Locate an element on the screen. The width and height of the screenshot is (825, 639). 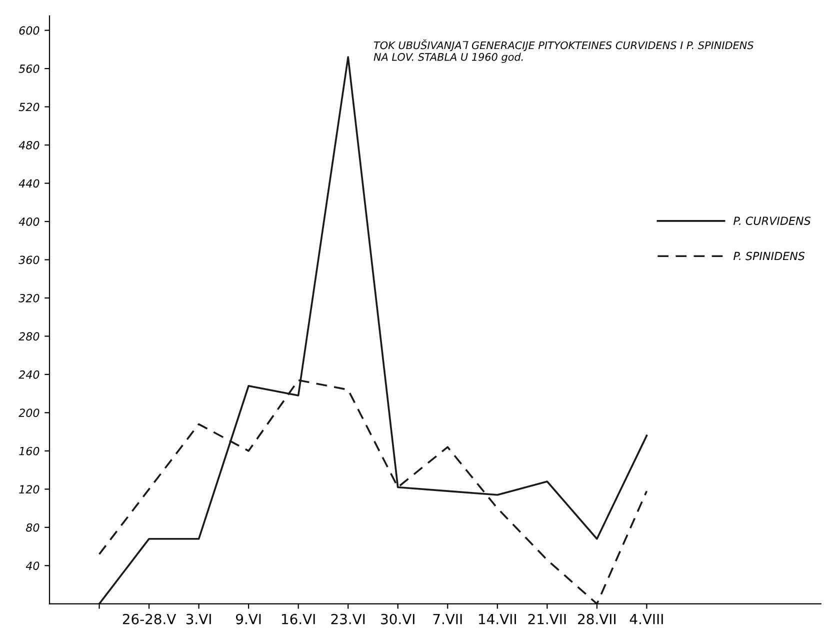
y-tick-label: 240 is located at coordinates (29, 374).